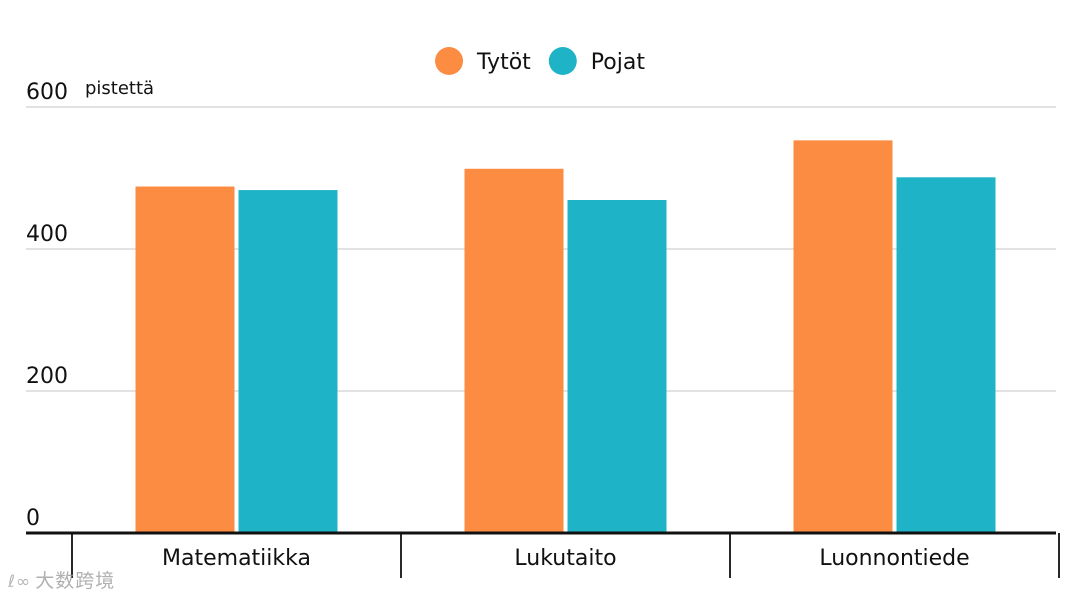 Image resolution: width=1080 pixels, height=599 pixels. I want to click on y-axis-unit-label: pistettä, so click(119, 88).